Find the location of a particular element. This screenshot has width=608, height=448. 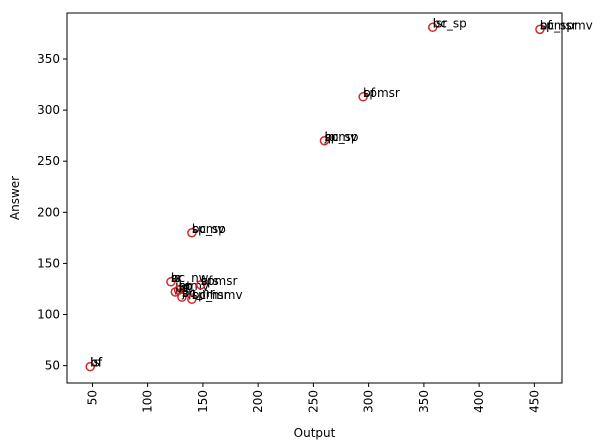

x-tick-label: 250 is located at coordinates (313, 401).